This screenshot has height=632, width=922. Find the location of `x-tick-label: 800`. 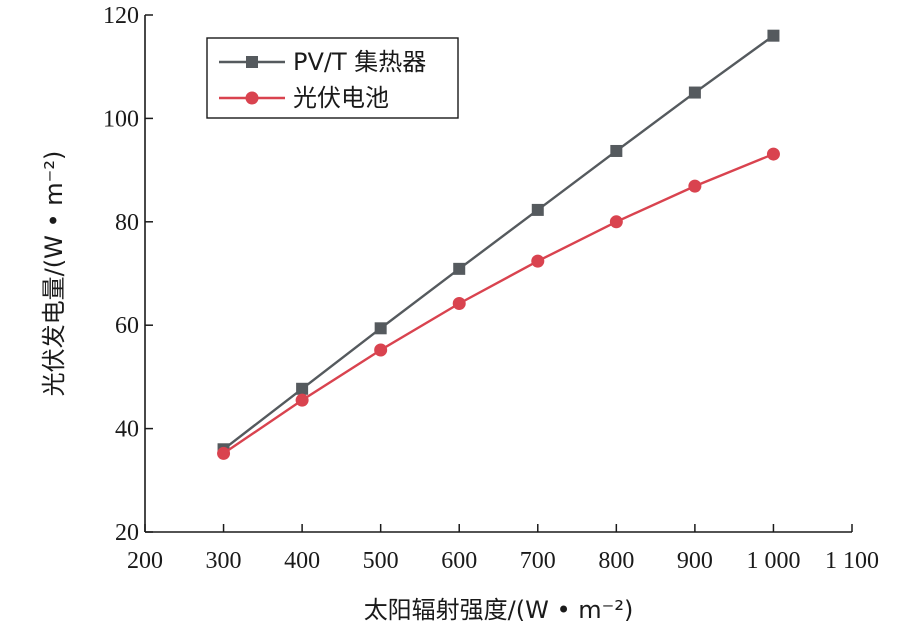

x-tick-label: 800 is located at coordinates (616, 561).